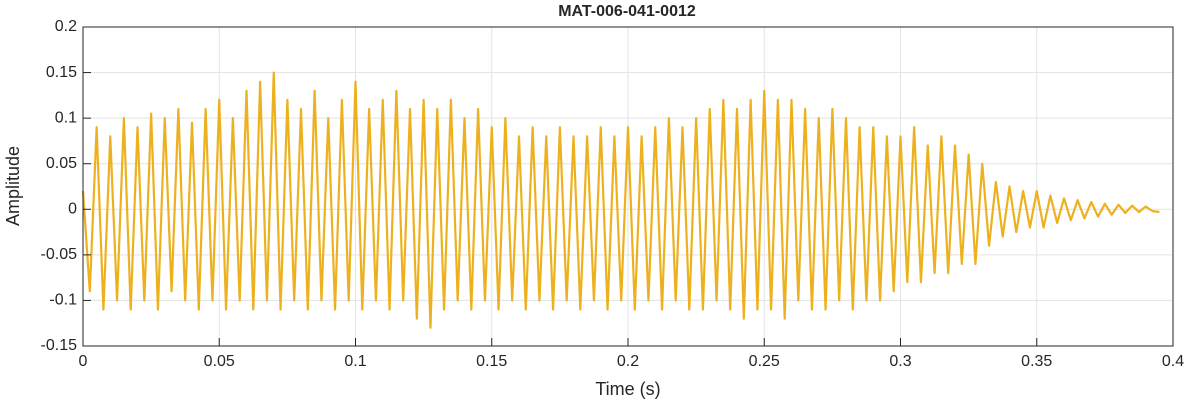 The width and height of the screenshot is (1188, 404). Describe the element at coordinates (1036, 361) in the screenshot. I see `x-tick-label: 0.35` at that location.